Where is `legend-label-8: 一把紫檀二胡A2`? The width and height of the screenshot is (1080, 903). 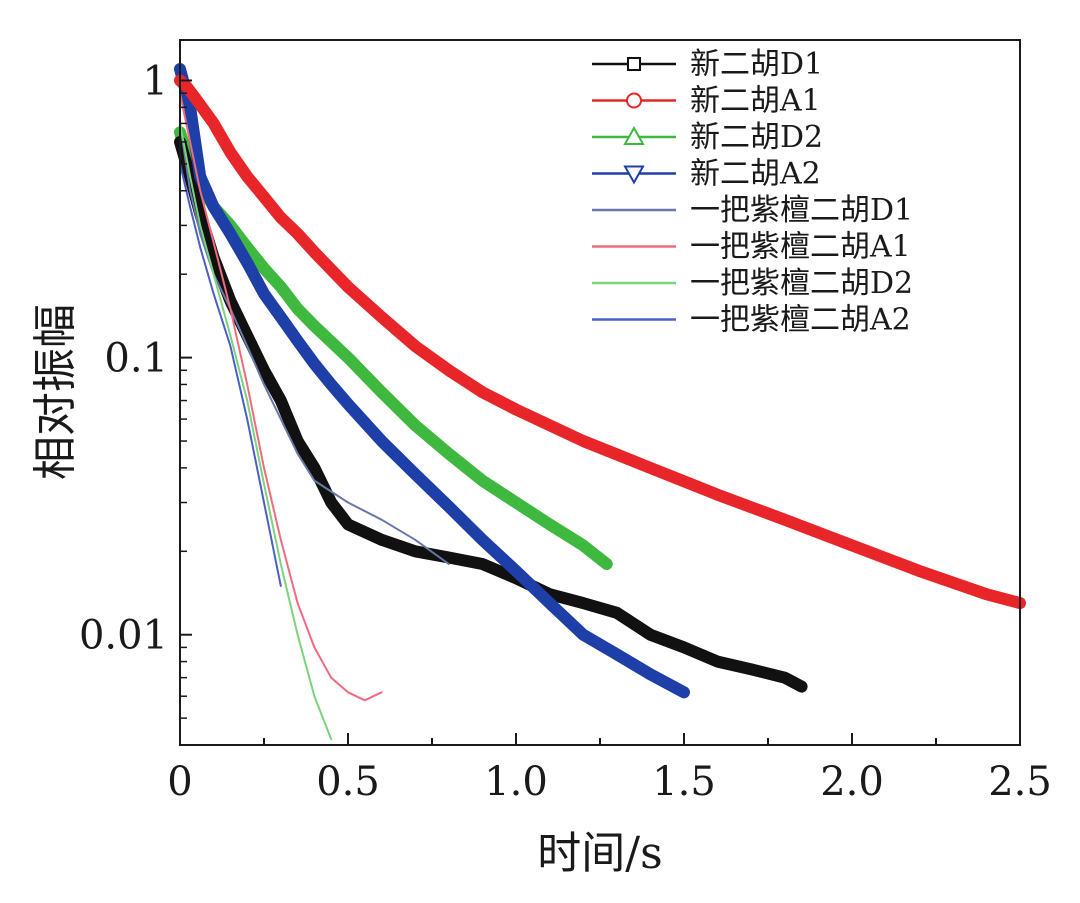 legend-label-8: 一把紫檀二胡A2 is located at coordinates (800, 320).